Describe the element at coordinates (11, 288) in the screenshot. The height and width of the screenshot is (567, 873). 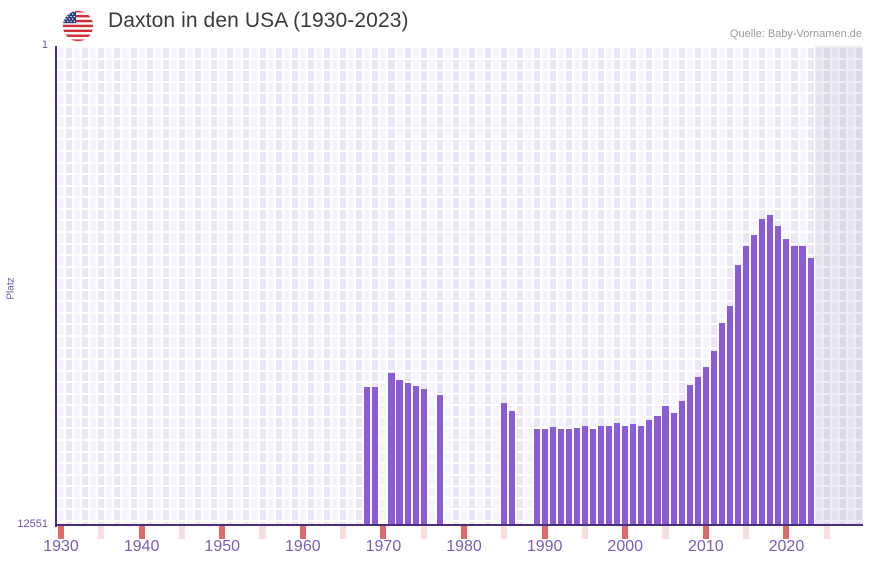
I see `y-axis-title: Platz` at that location.